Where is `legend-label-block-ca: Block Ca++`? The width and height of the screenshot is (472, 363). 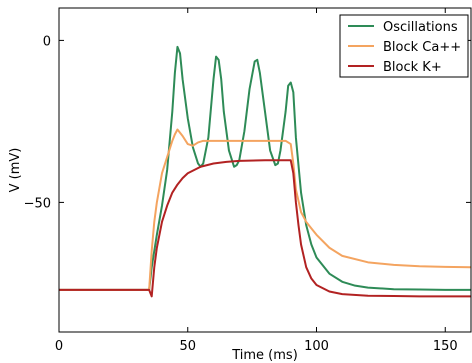 legend-label-block-ca: Block Ca++ is located at coordinates (422, 47).